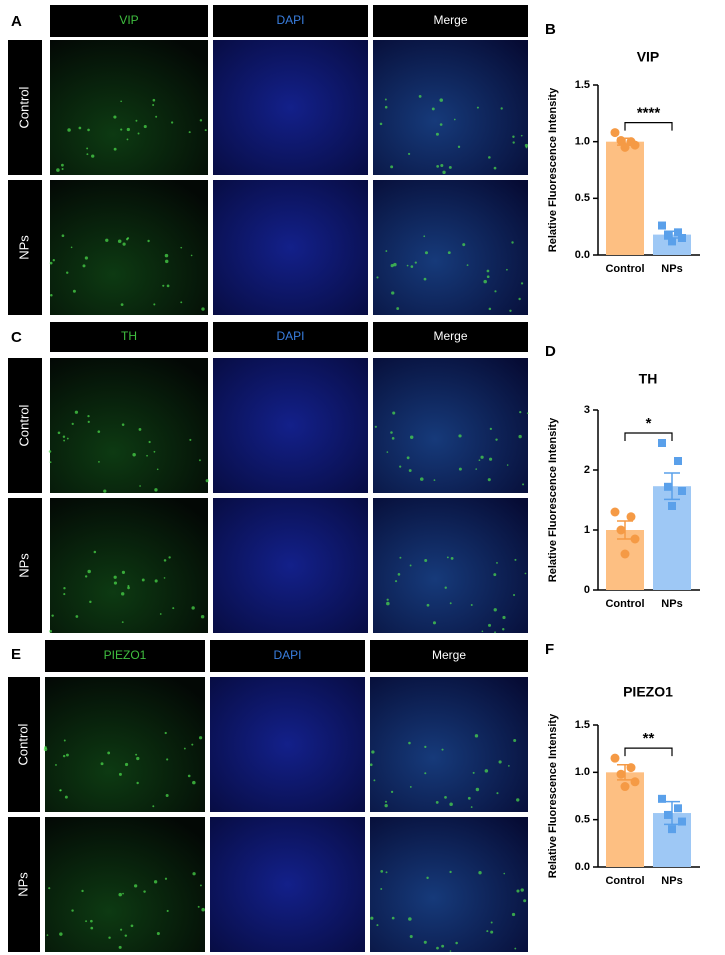 The image size is (725, 955). Describe the element at coordinates (290, 20) in the screenshot. I see `column-header: DAPI` at that location.